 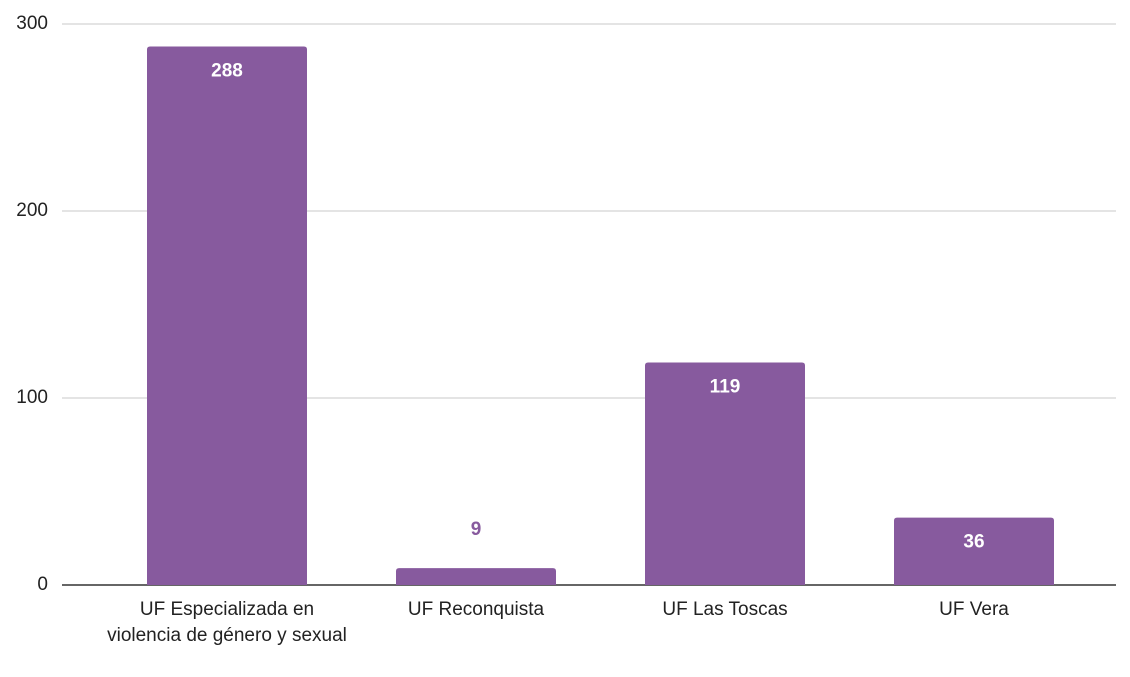 What do you see at coordinates (32, 23) in the screenshot?
I see `y-tick-label: 300` at bounding box center [32, 23].